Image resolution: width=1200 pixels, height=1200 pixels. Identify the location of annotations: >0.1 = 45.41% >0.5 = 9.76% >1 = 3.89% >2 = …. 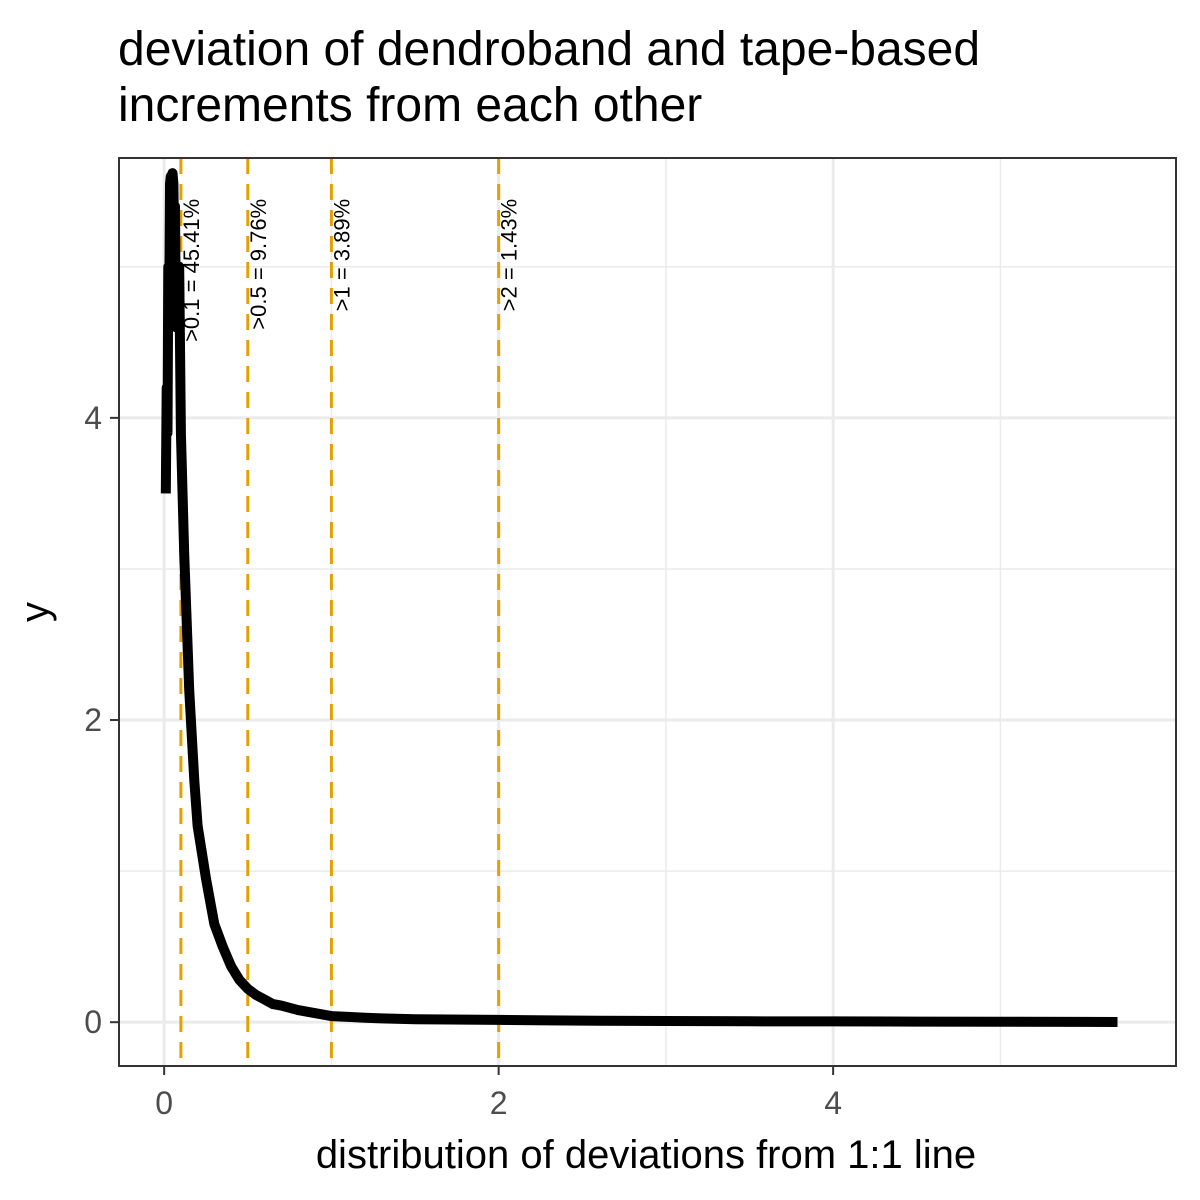
(350, 270).